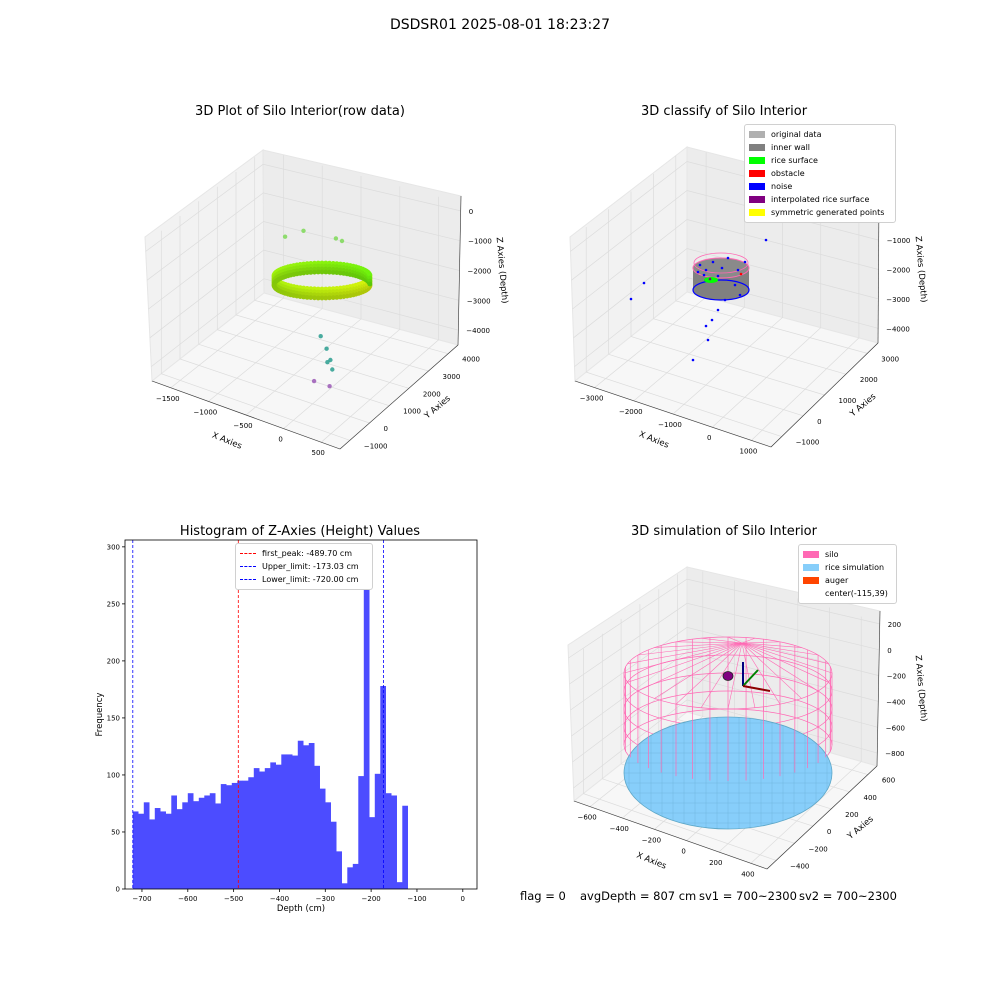  What do you see at coordinates (820, 160) in the screenshot?
I see `legend-entry: rice surface` at bounding box center [820, 160].